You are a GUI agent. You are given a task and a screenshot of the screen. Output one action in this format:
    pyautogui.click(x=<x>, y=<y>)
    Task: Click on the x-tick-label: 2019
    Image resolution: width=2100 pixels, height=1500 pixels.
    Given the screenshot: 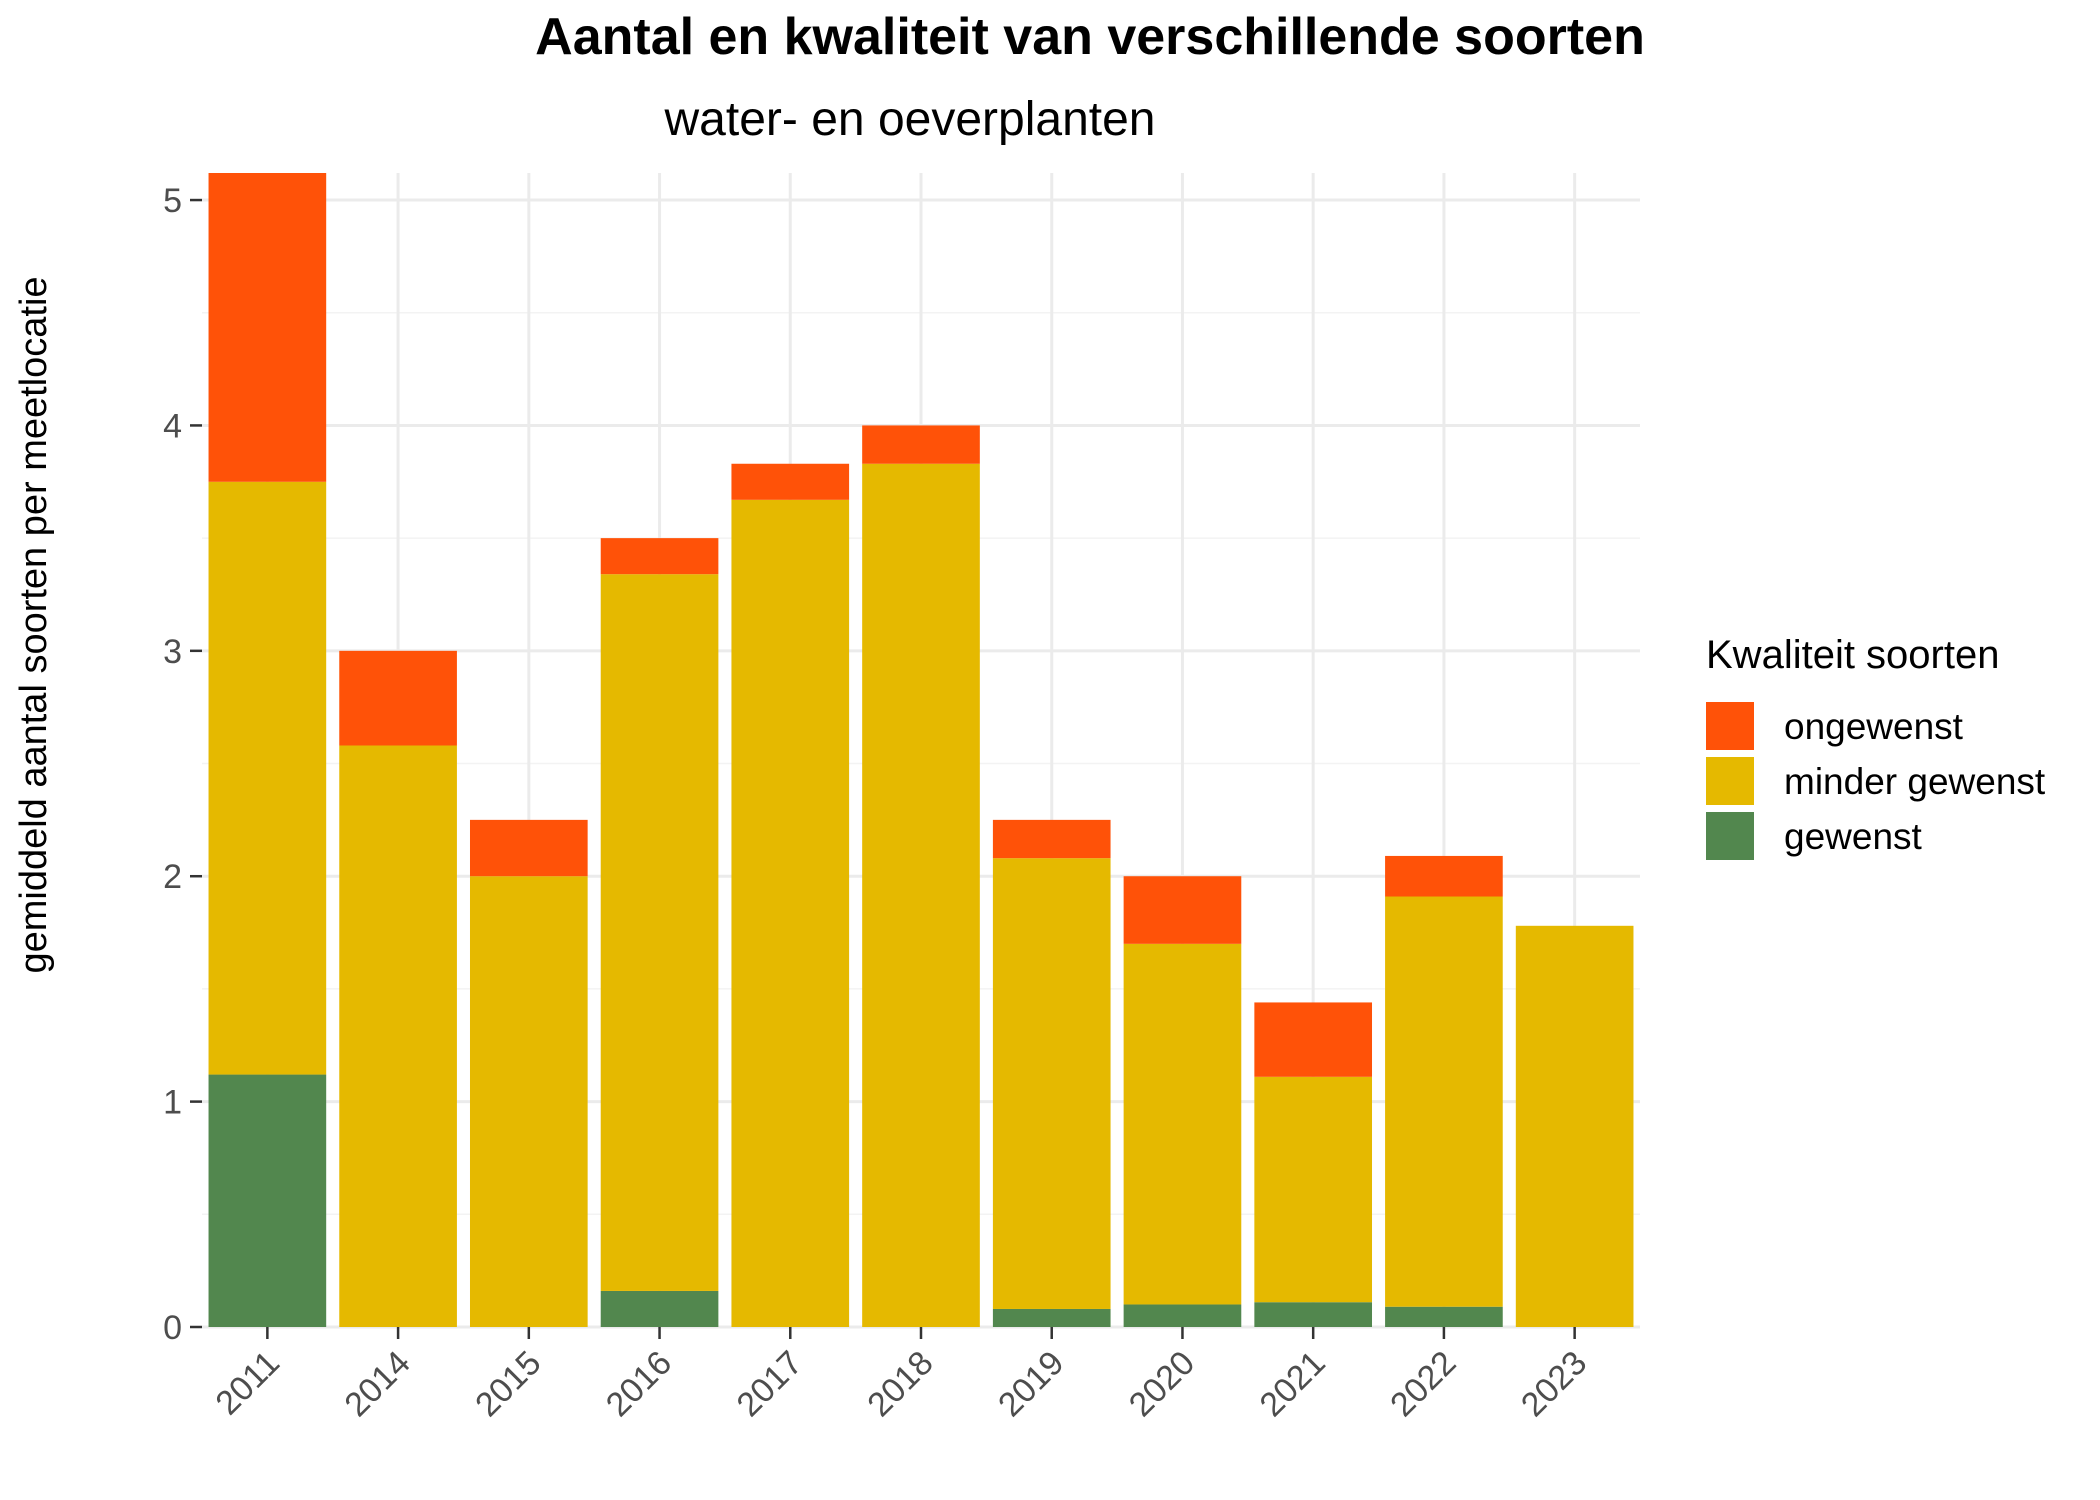 What is the action you would take?
    pyautogui.click(x=1031, y=1384)
    